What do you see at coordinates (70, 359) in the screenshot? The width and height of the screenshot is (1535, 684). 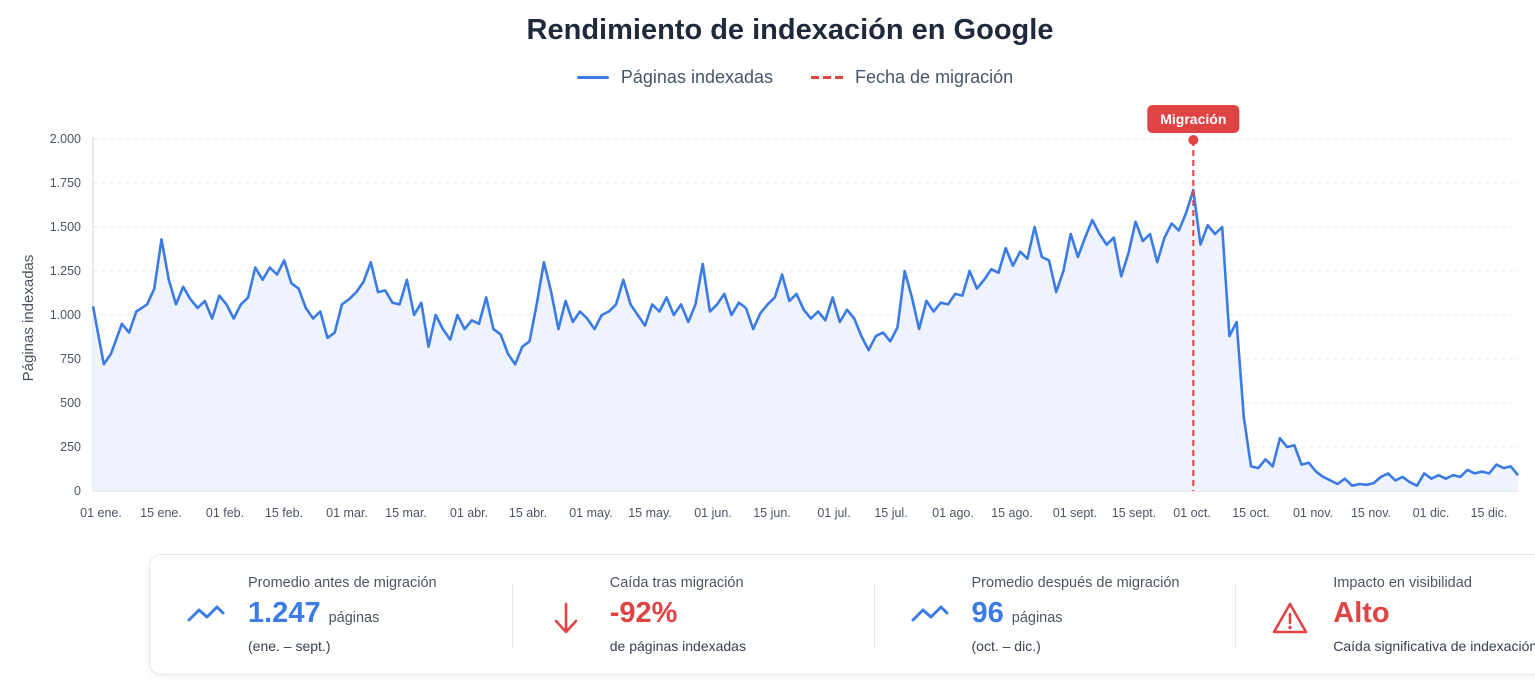 I see `y-tick-label: 750` at bounding box center [70, 359].